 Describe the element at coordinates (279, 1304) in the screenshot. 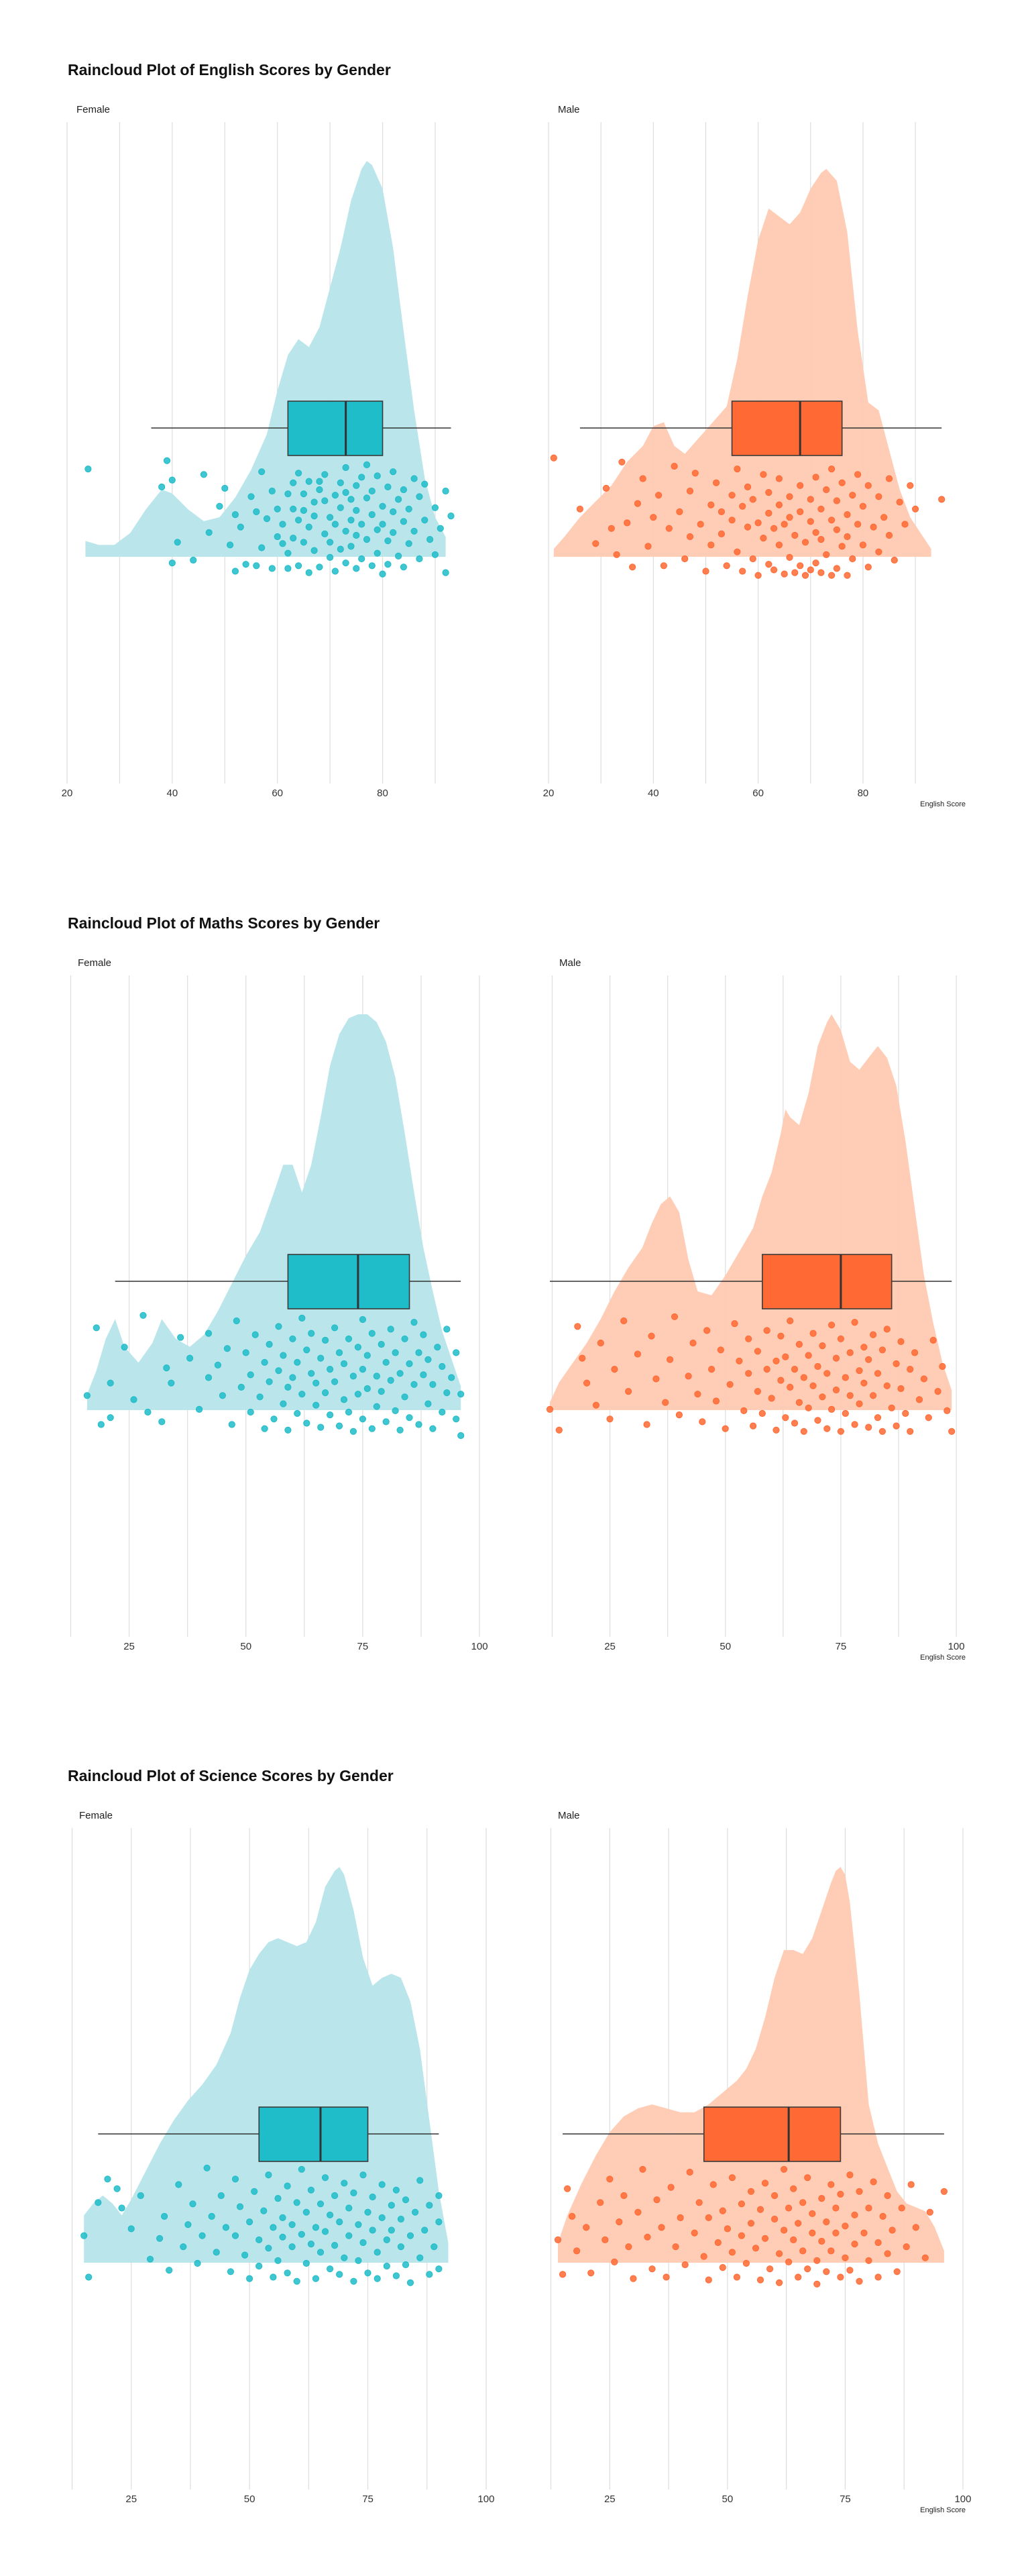

I see `facet-panel-female: Female 25 50 75 100` at that location.